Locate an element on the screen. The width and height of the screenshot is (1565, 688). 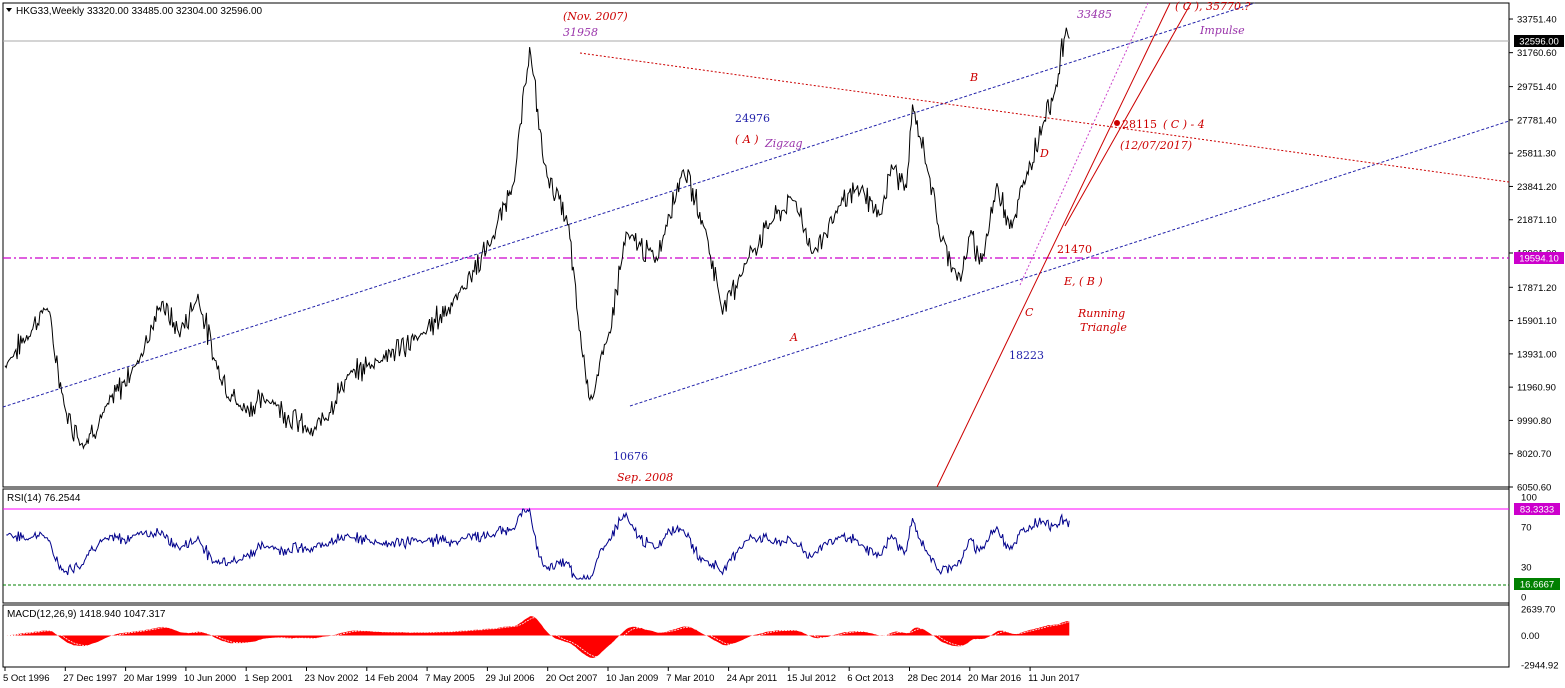
price-axis-tick-label: 31760.60 is located at coordinates (1537, 53).